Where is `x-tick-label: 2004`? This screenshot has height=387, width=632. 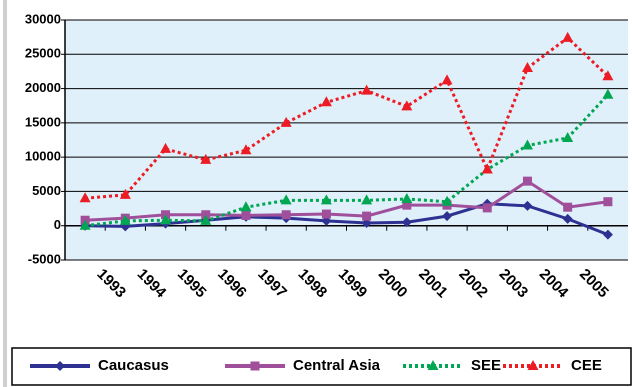 x-tick-label: 2004 is located at coordinates (554, 284).